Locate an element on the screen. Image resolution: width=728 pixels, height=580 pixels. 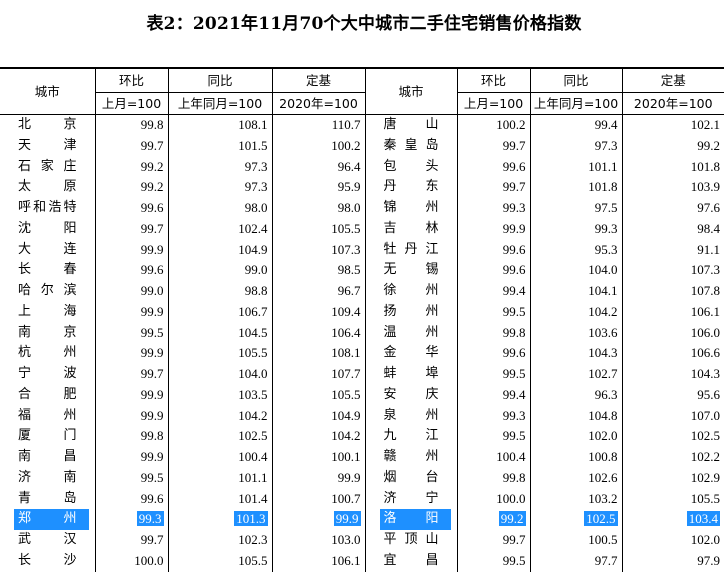
yoy-index-right: 102.5 is located at coordinates (575, 519).